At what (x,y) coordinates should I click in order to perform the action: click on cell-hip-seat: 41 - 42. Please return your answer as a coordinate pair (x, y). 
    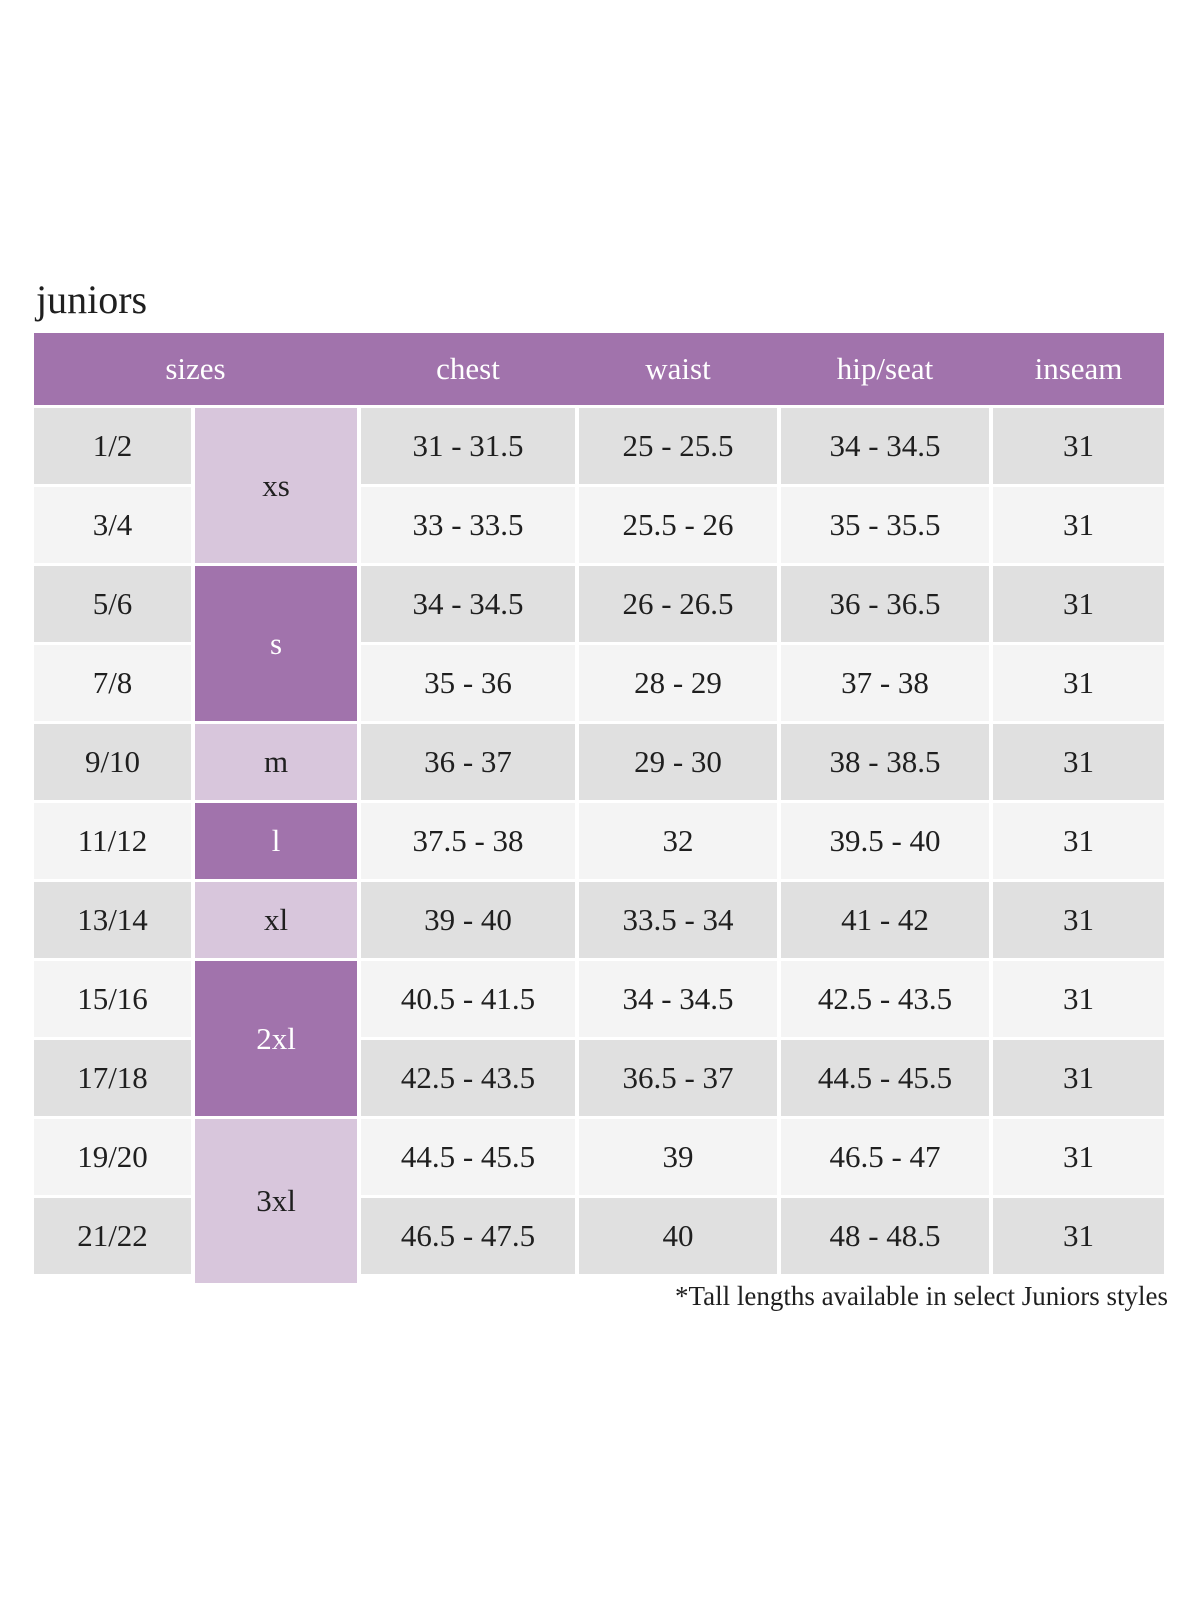
    Looking at the image, I should click on (885, 920).